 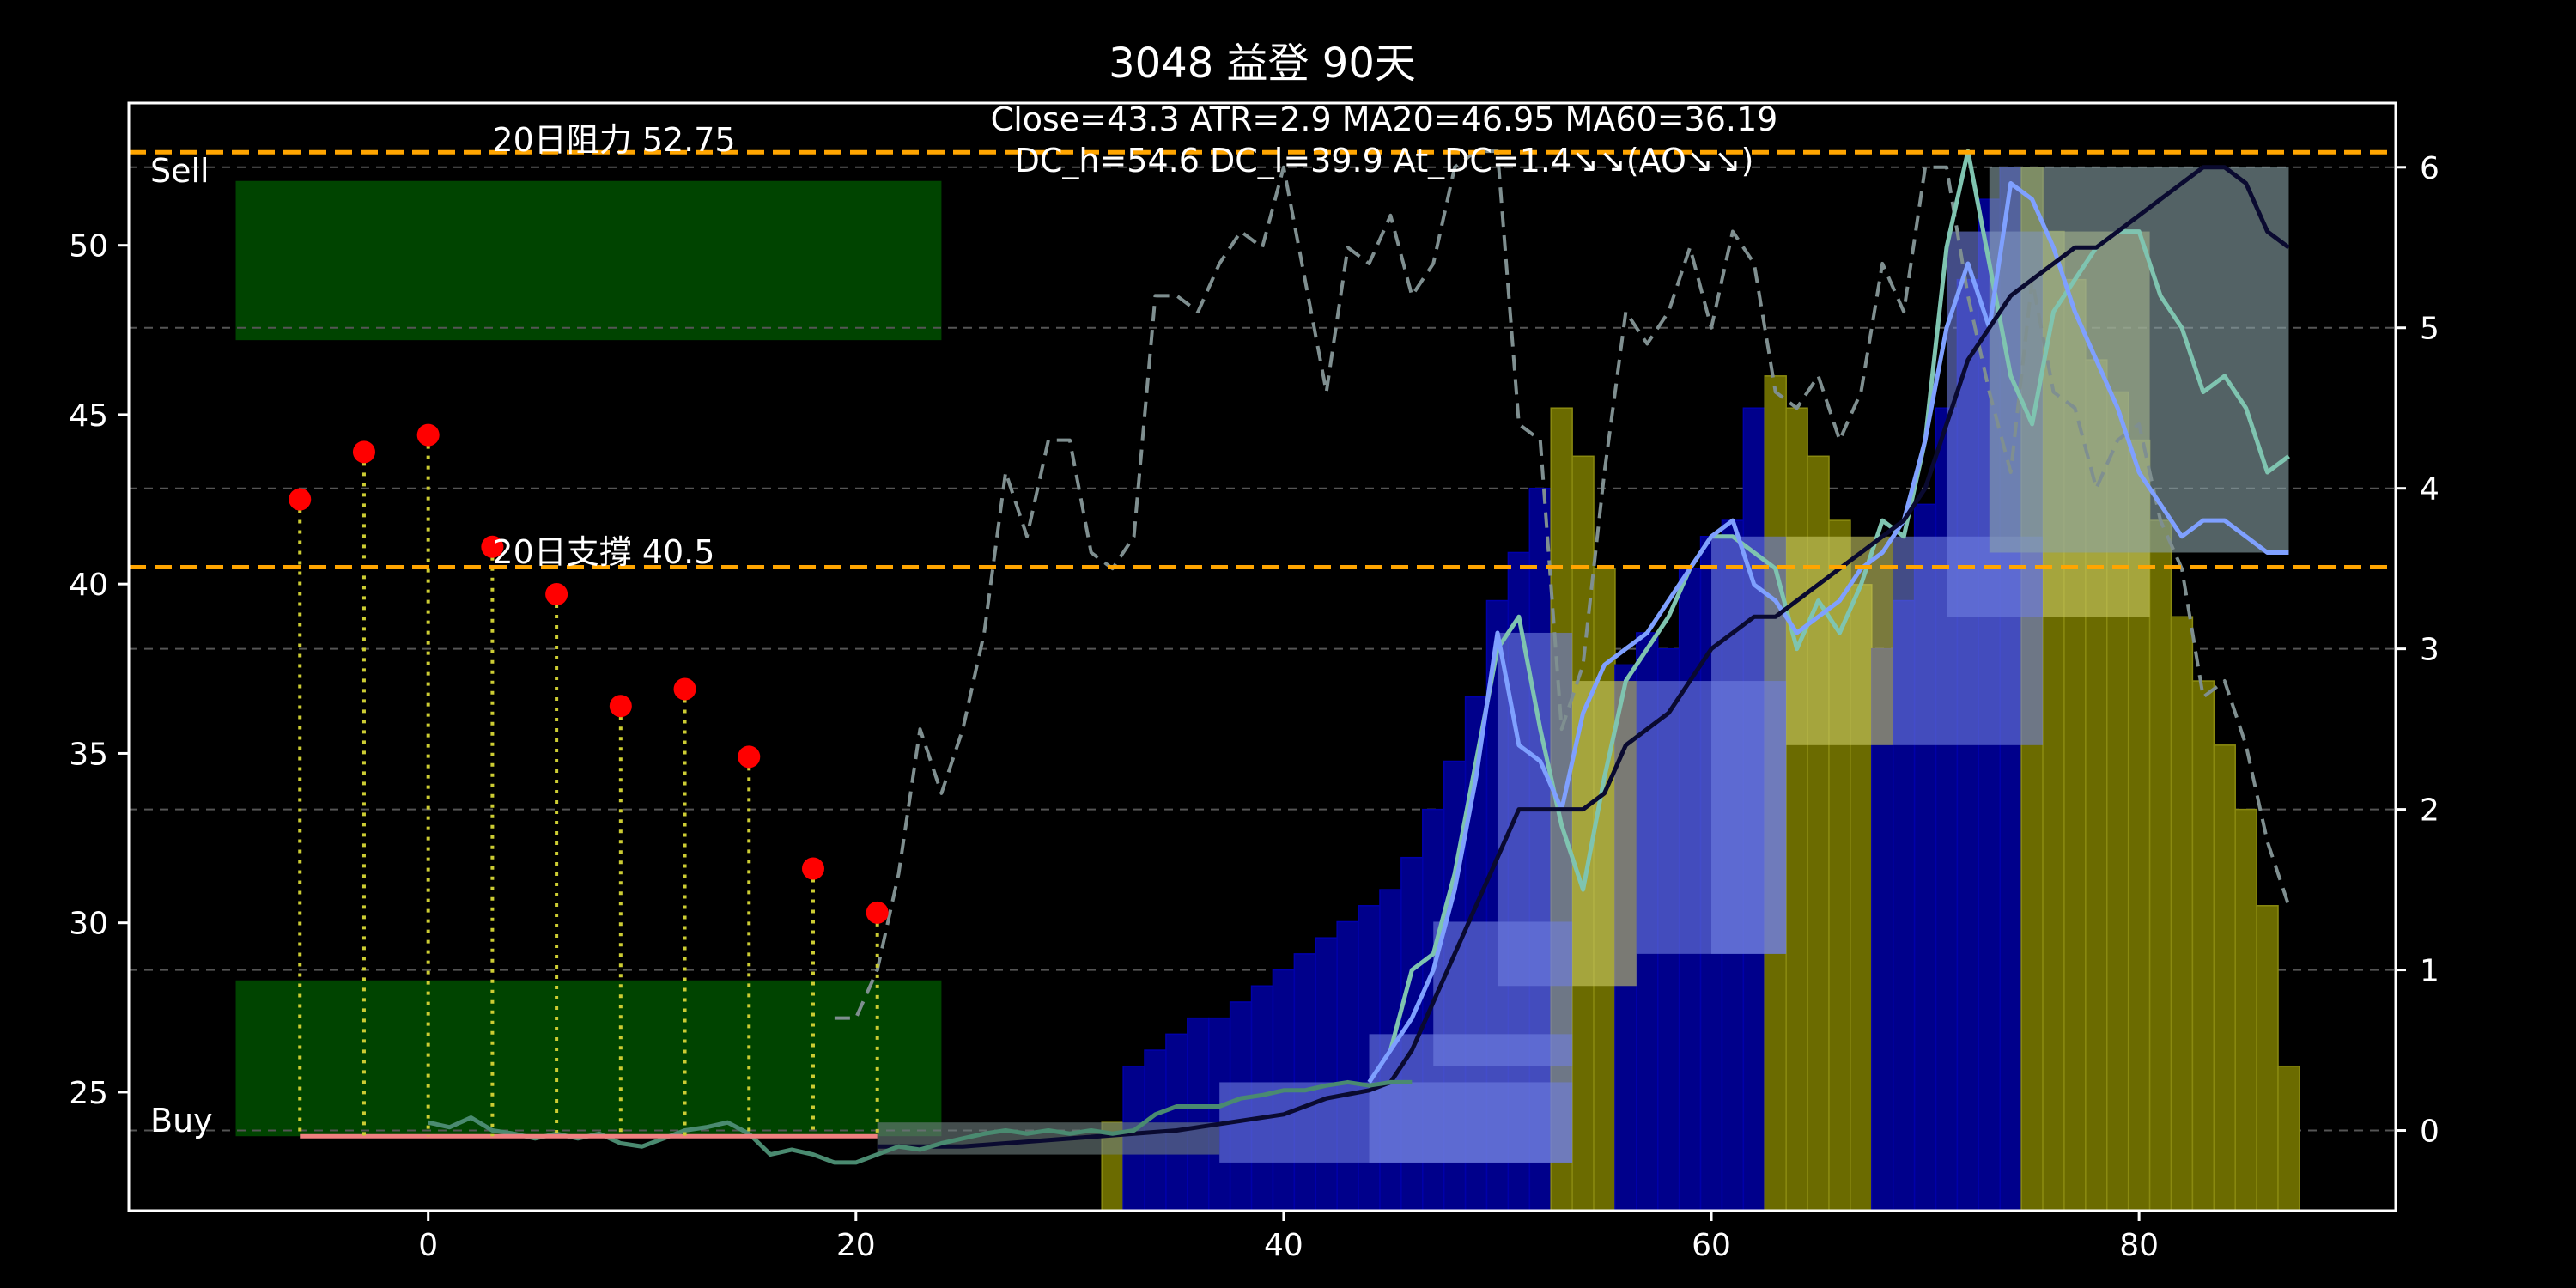 I want to click on support-label: 20日支撐 40.5, so click(x=603, y=552).